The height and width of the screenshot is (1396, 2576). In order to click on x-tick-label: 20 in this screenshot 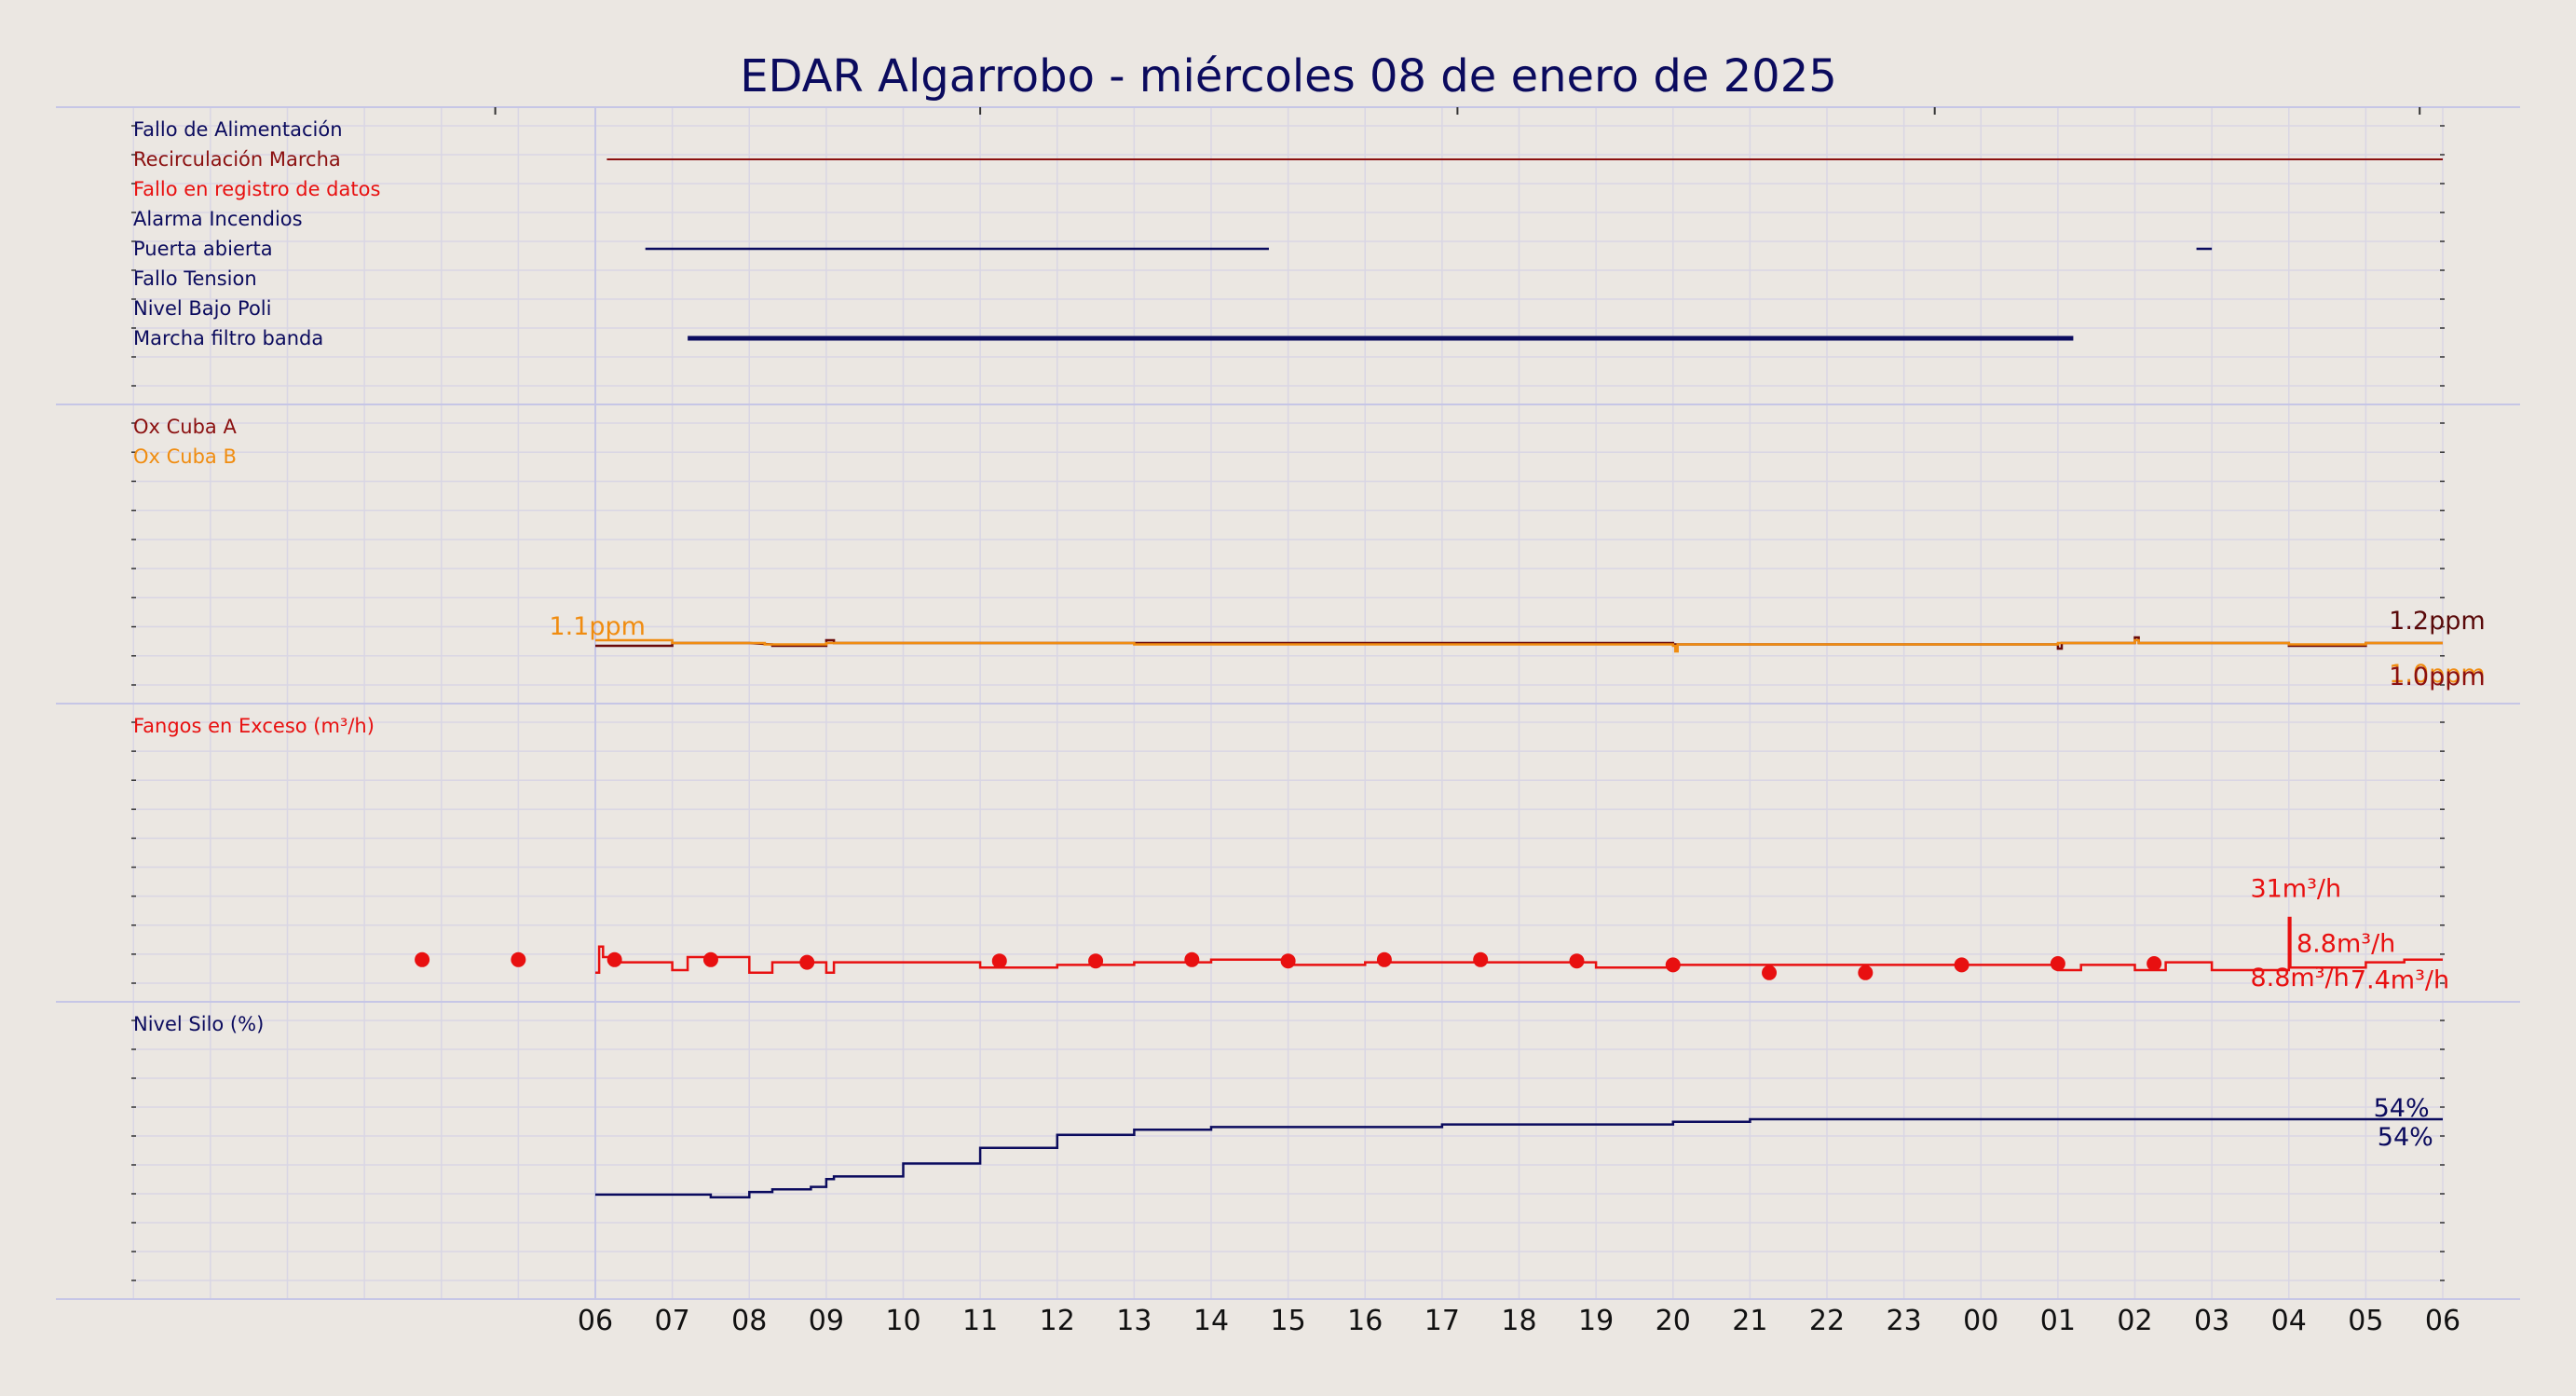, I will do `click(1673, 1321)`.